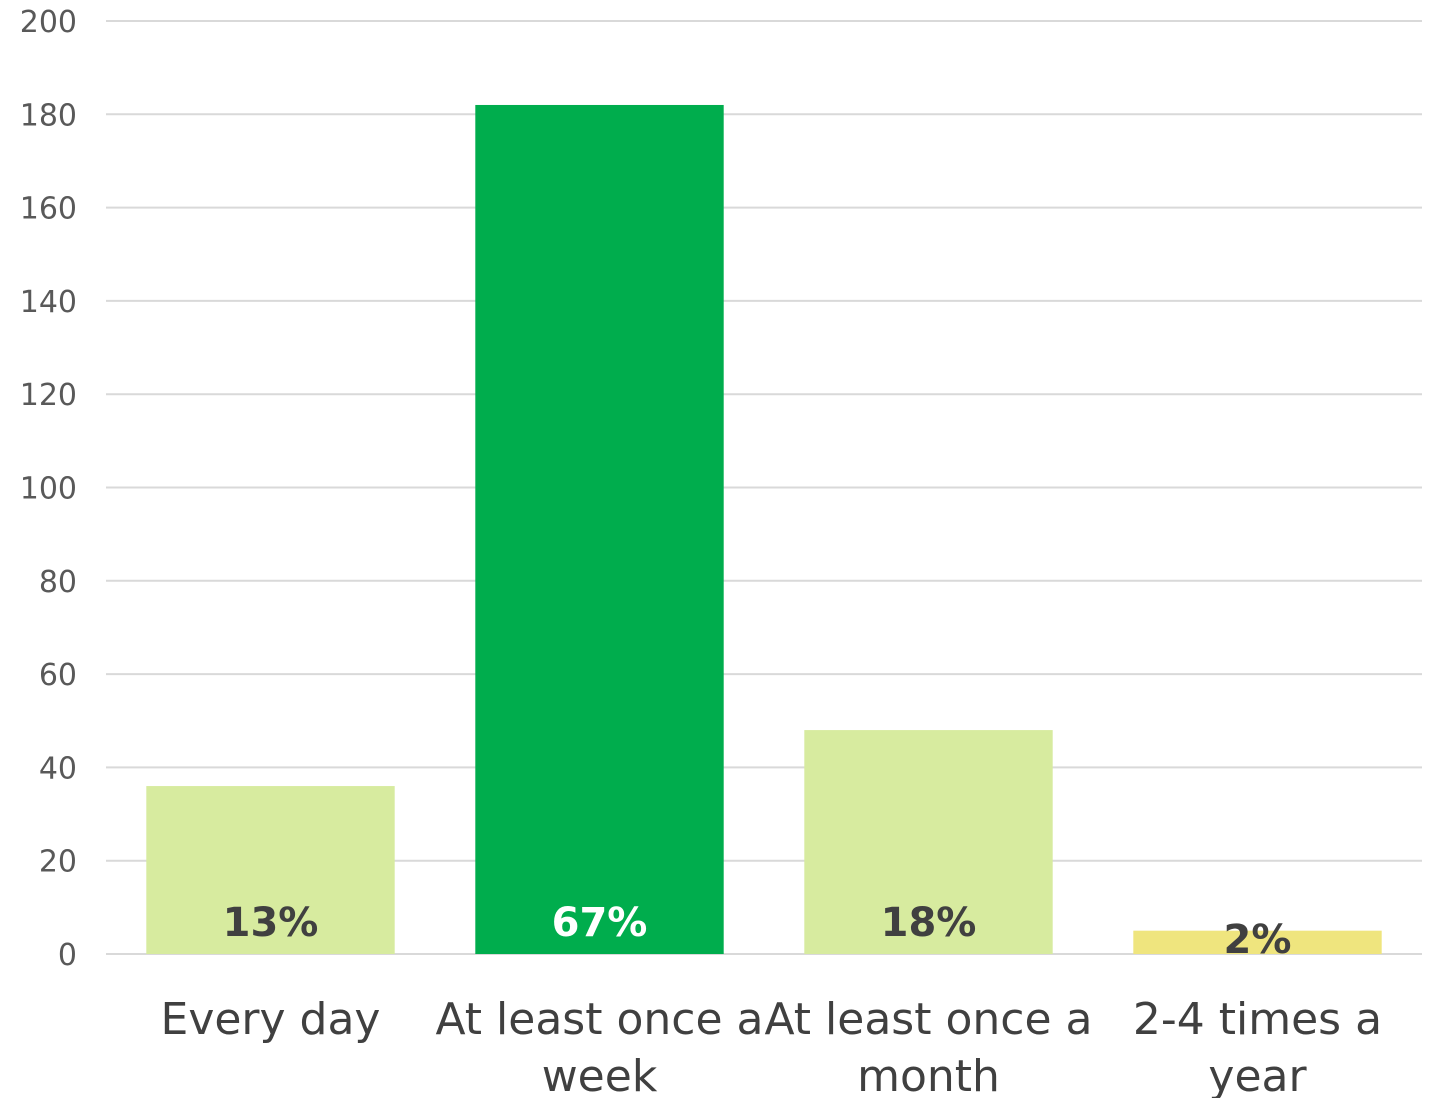  I want to click on y-tick-label: 200, so click(48, 22).